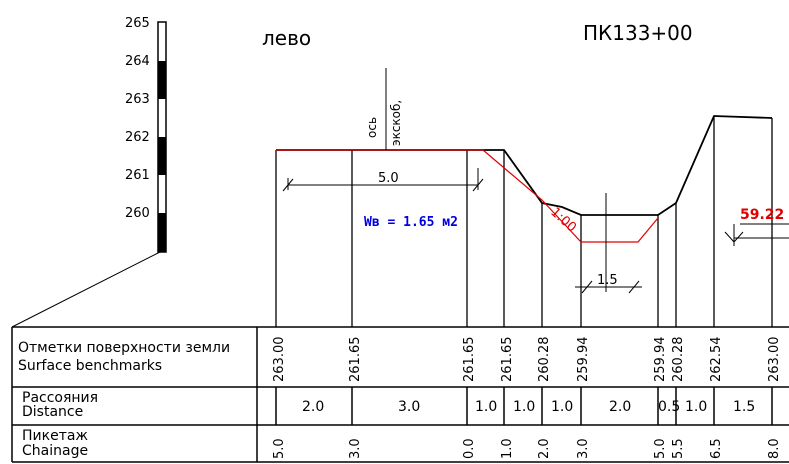 The height and width of the screenshot is (464, 789). What do you see at coordinates (716, 448) in the screenshot?
I see `chainage-value: 6.5` at bounding box center [716, 448].